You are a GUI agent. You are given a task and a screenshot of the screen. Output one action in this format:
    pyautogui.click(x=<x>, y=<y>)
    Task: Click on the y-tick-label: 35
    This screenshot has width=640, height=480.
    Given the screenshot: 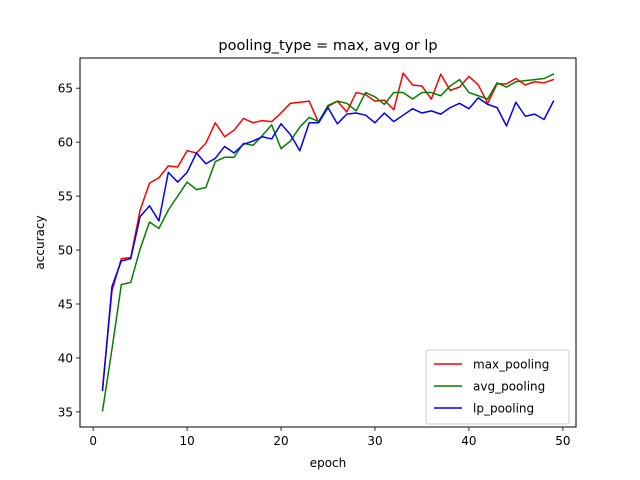 What is the action you would take?
    pyautogui.click(x=65, y=412)
    